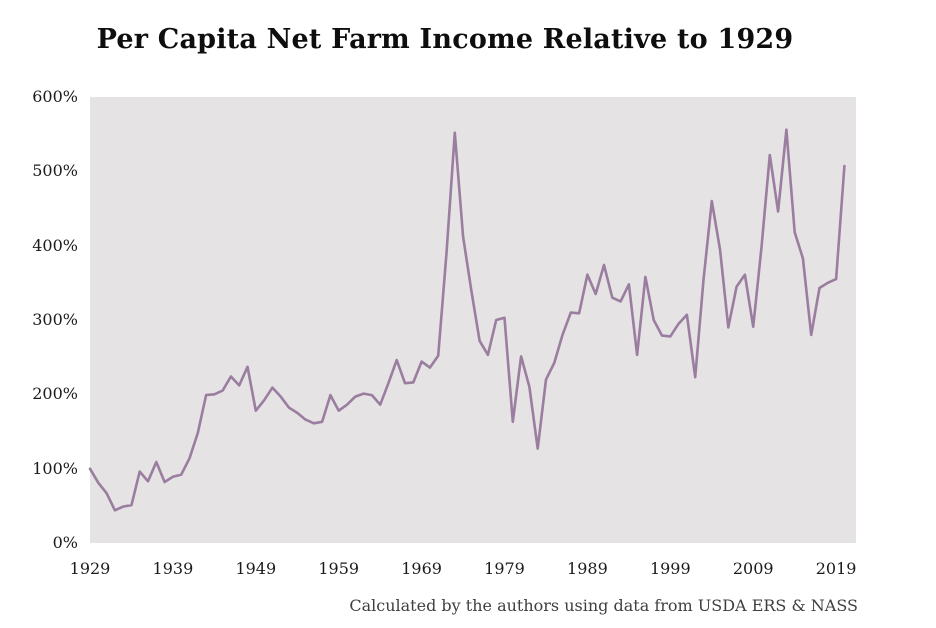 This screenshot has width=936, height=628. I want to click on y-tick-label: 0%, so click(65, 542).